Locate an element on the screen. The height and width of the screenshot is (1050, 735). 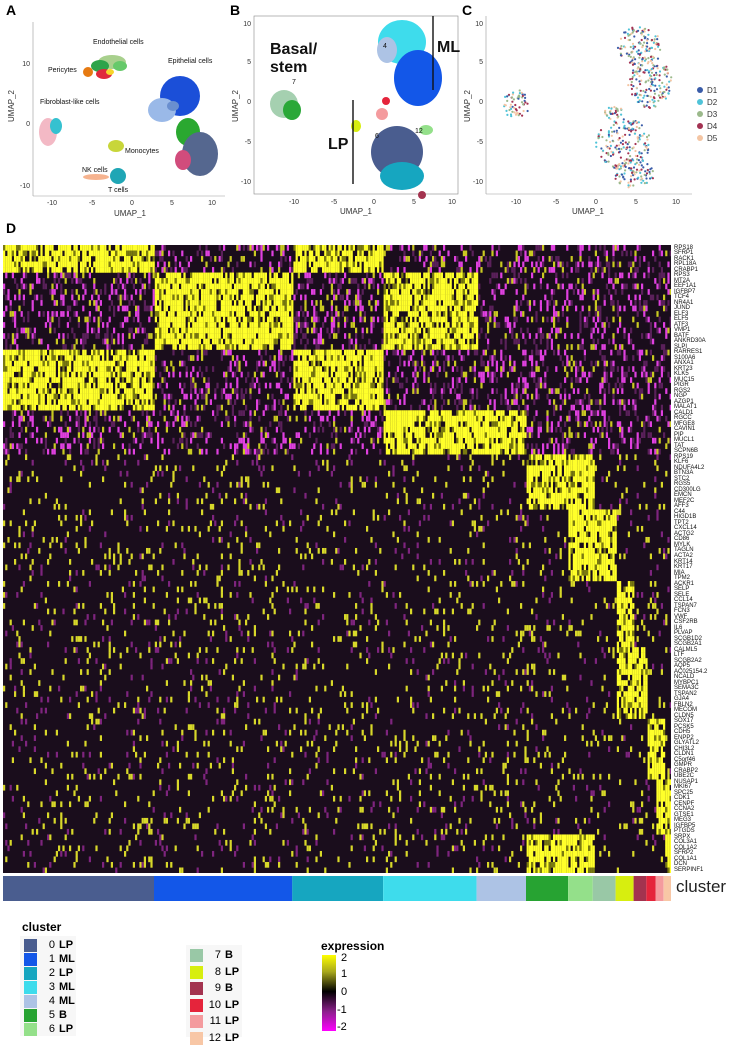
x-tick: 5 is located at coordinates (636, 202).